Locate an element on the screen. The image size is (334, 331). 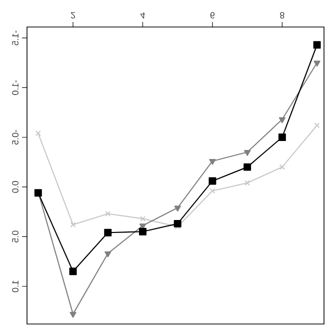
y-tick-label: -1.0 is located at coordinates (15, 87).